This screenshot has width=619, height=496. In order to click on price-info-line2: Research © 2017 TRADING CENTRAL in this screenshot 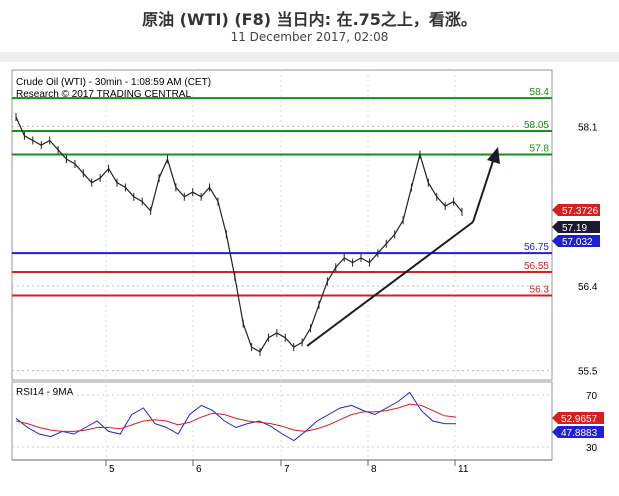, I will do `click(103, 94)`.